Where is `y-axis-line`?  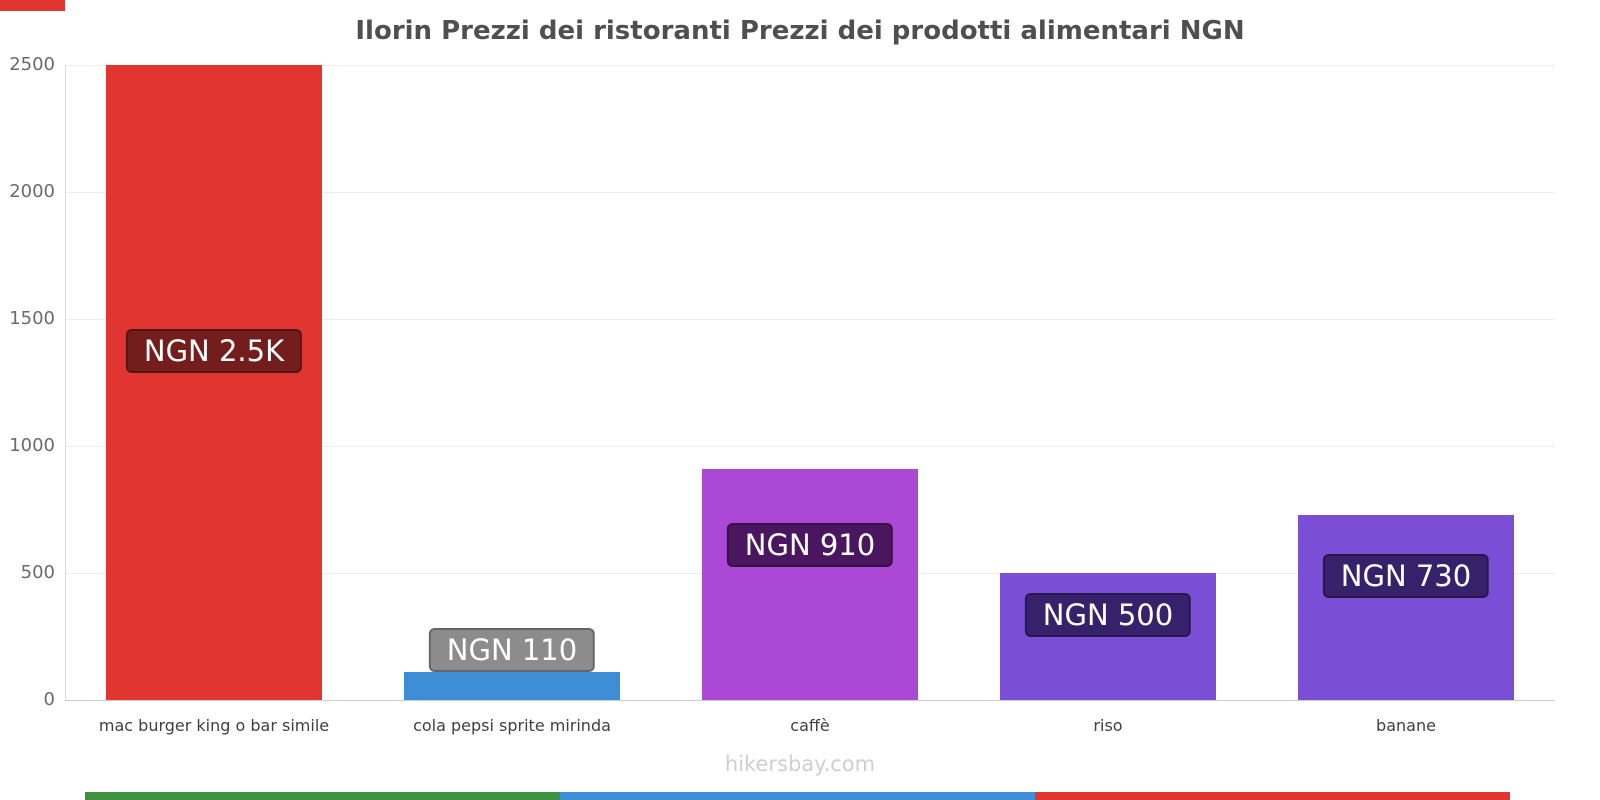
y-axis-line is located at coordinates (65, 382).